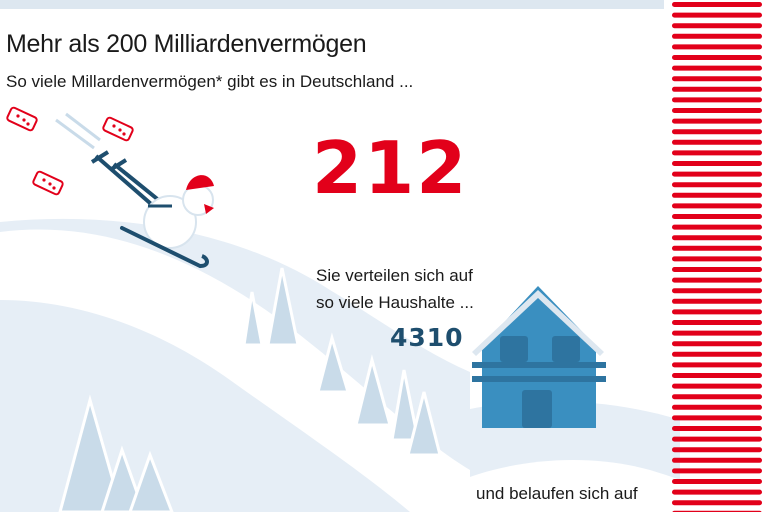  I want to click on skiing-snowman-icon, so click(134, 190).